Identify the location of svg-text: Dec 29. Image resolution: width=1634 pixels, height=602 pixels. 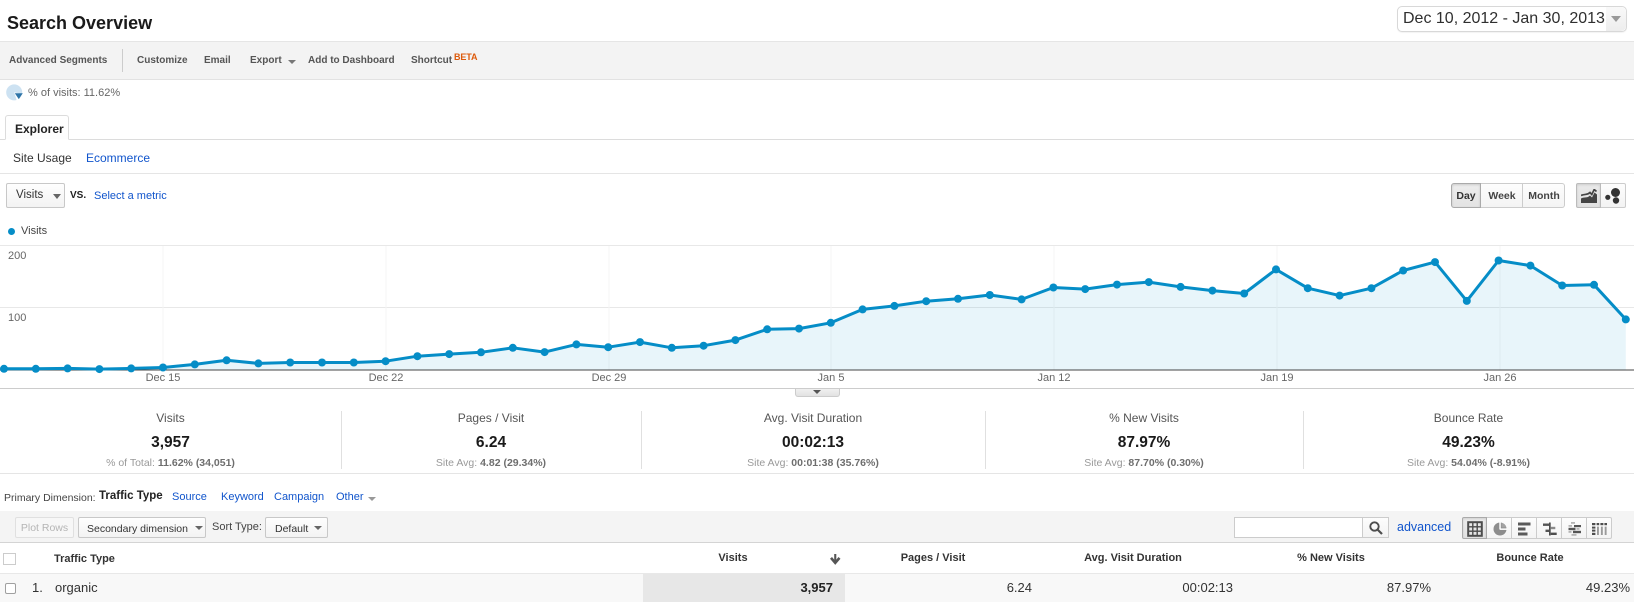
(609, 378).